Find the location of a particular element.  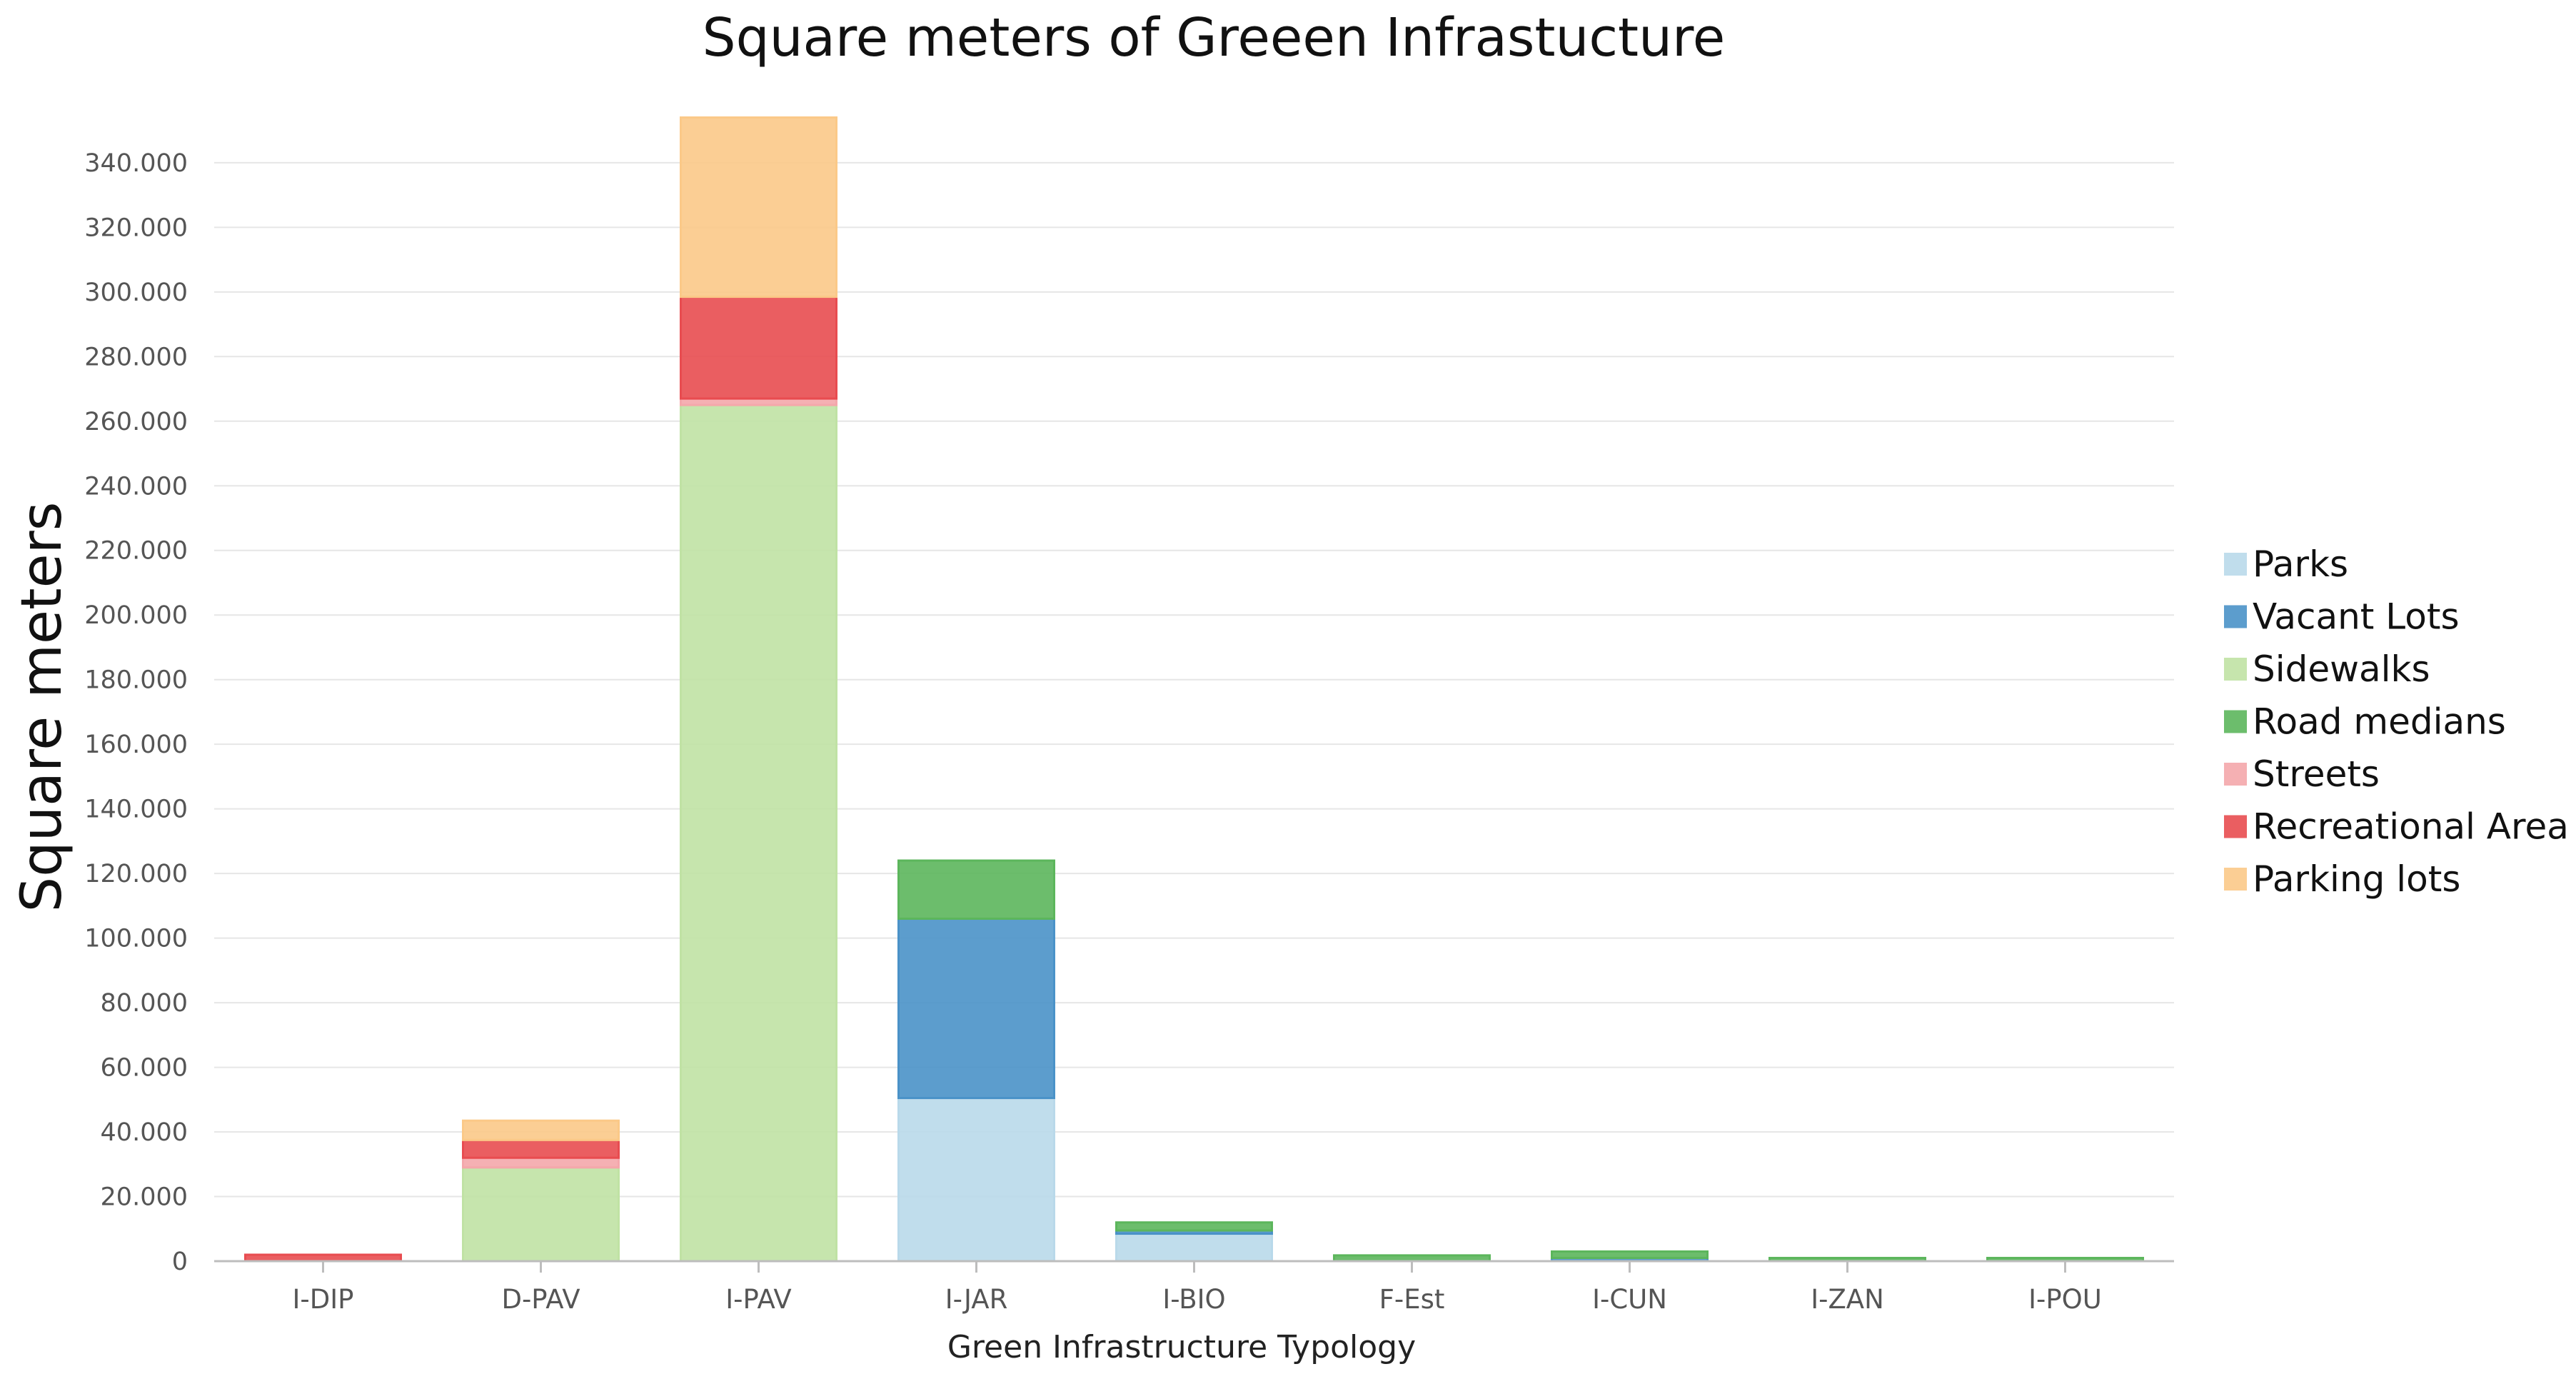

y-tick-label: 80.000 is located at coordinates (145, 1003).